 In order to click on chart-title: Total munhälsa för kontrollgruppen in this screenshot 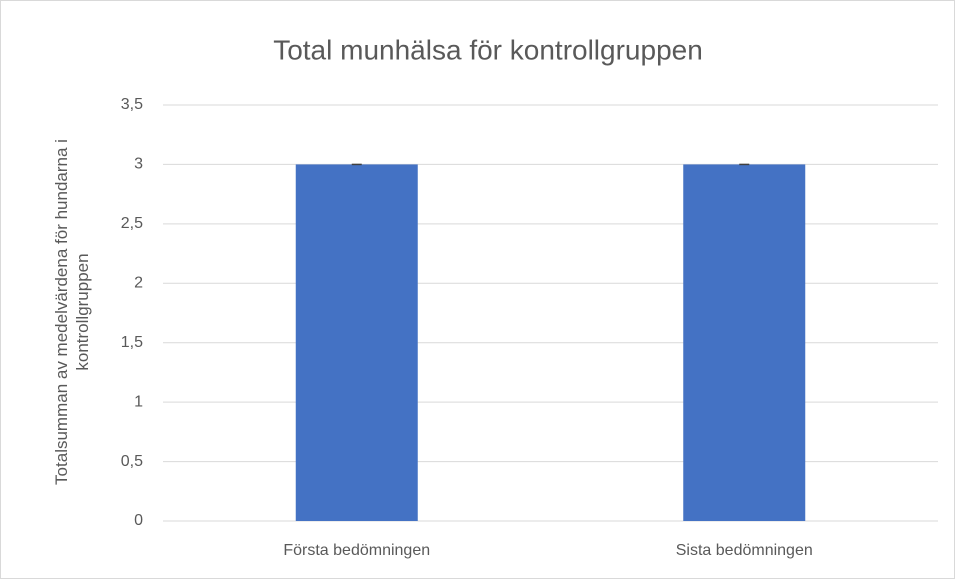, I will do `click(488, 49)`.